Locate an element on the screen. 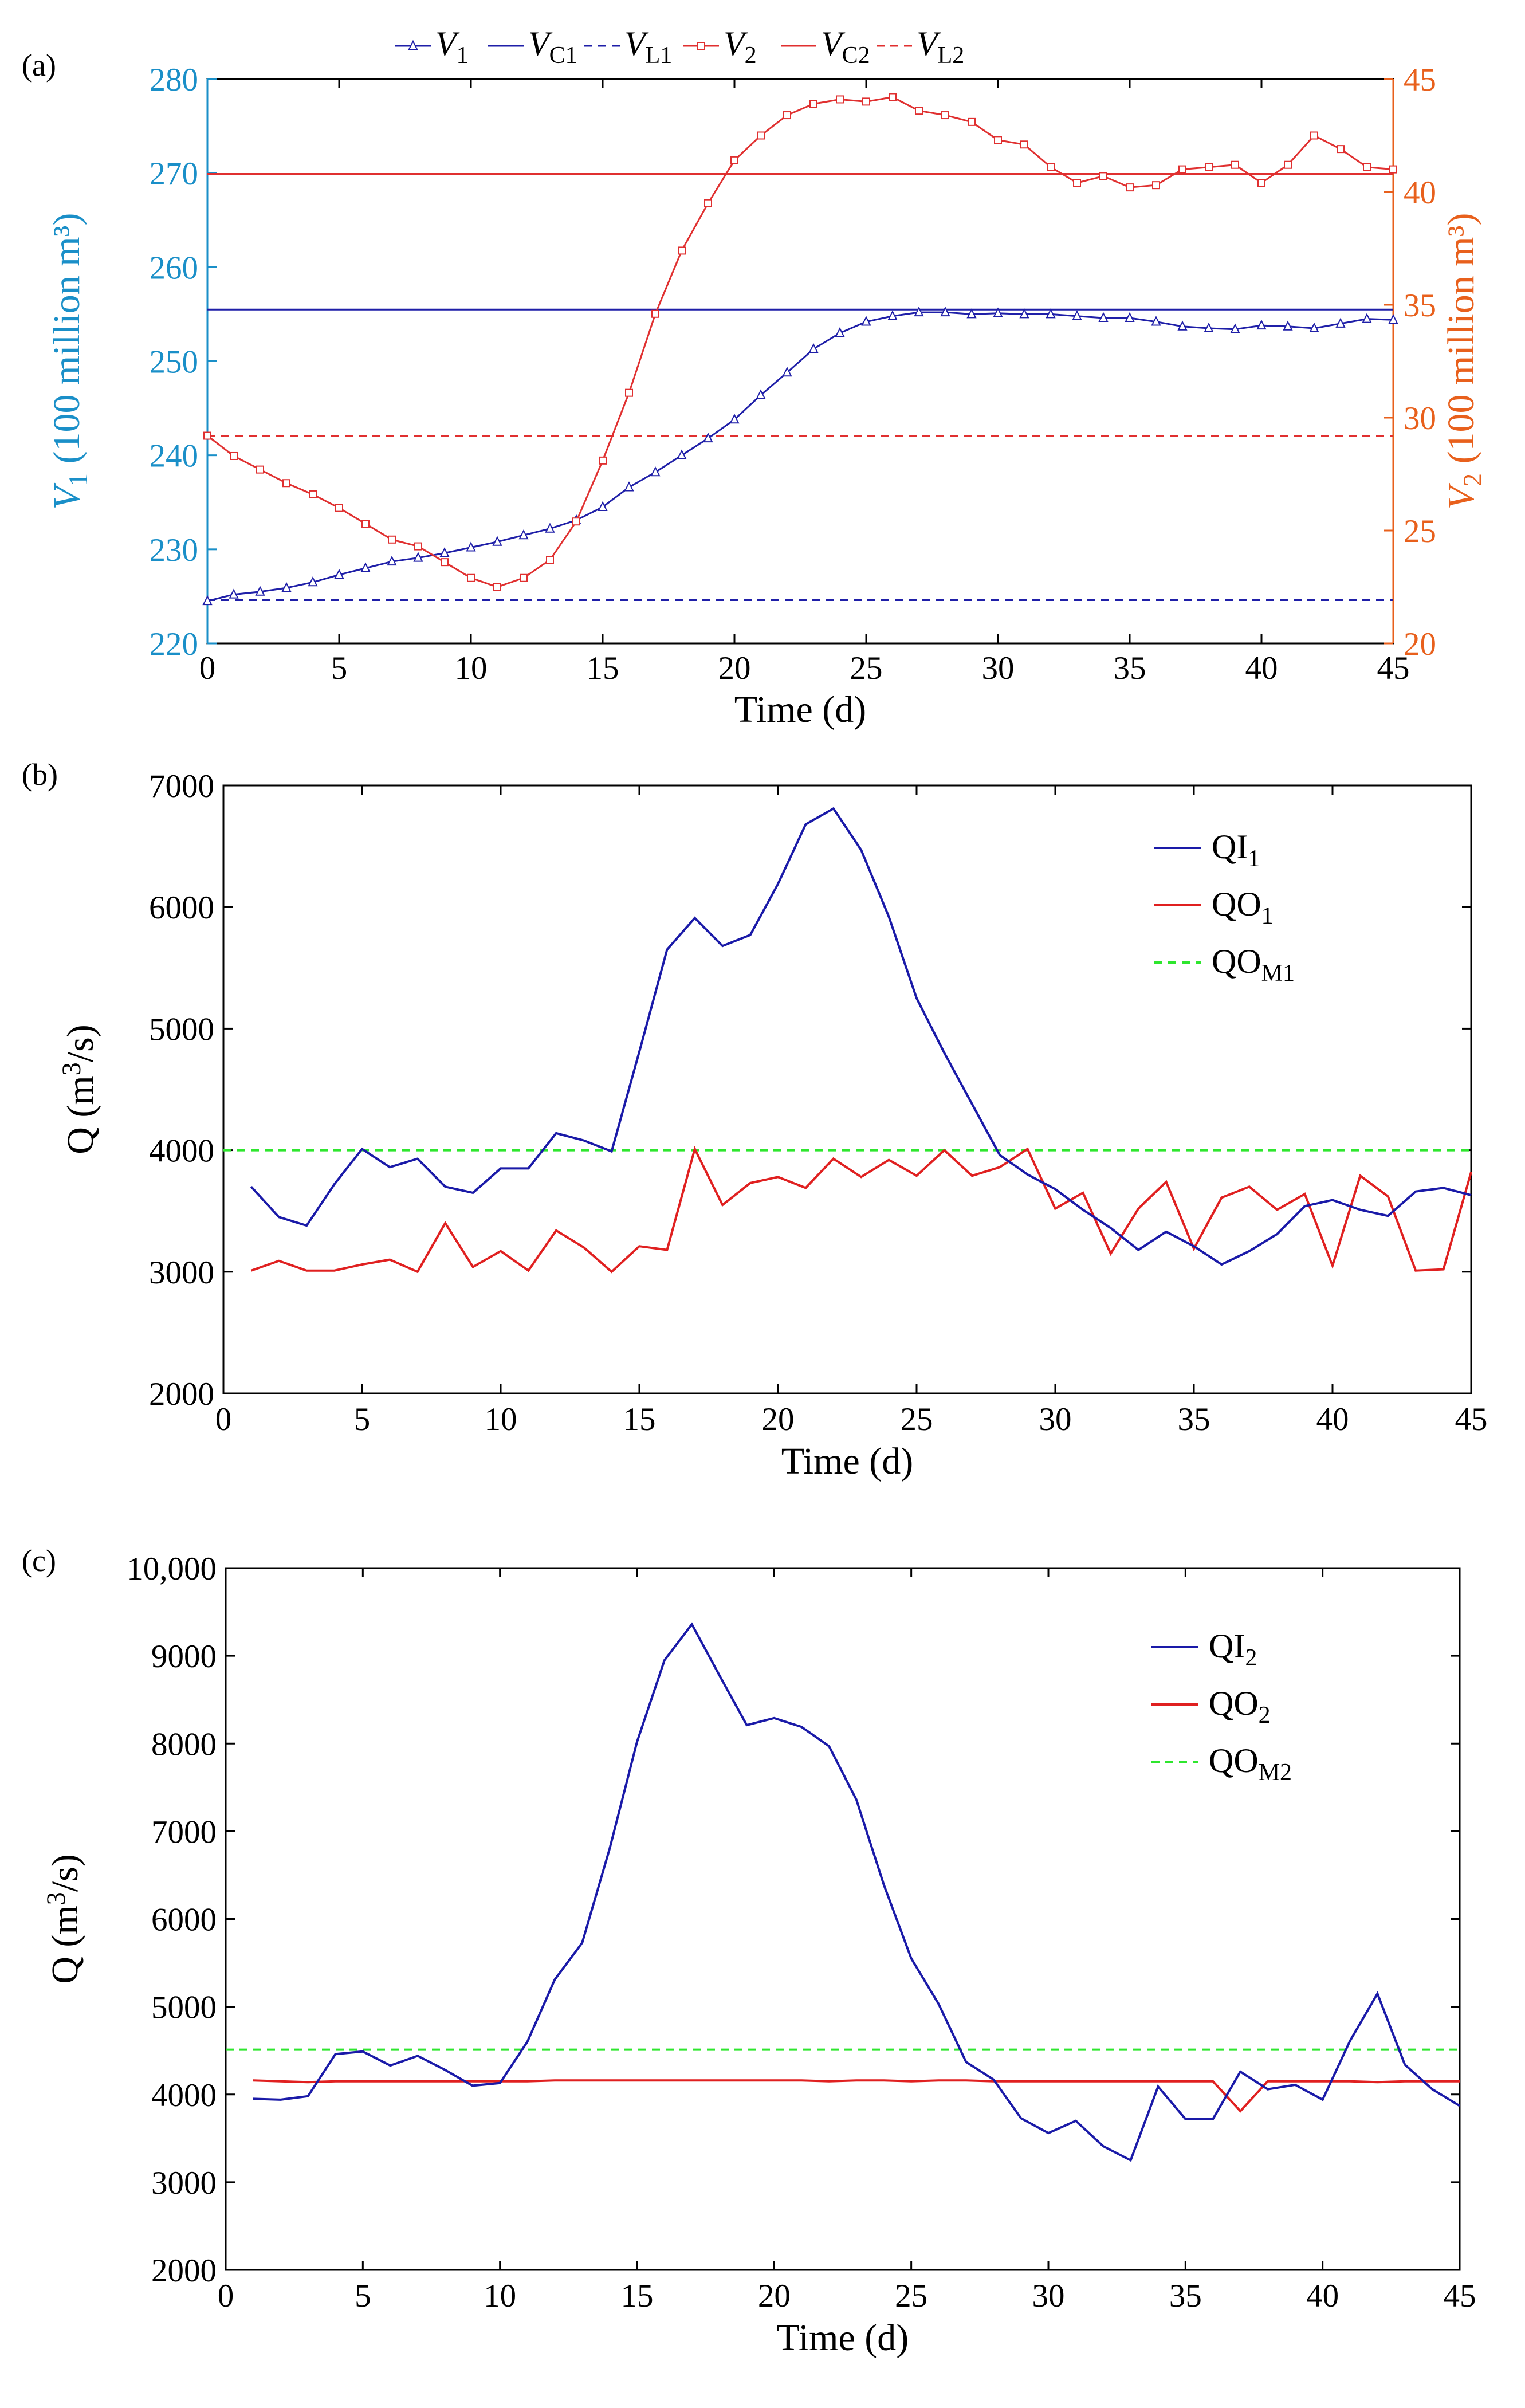 The image size is (1525, 2408). legend-label-part: C1 is located at coordinates (563, 55).